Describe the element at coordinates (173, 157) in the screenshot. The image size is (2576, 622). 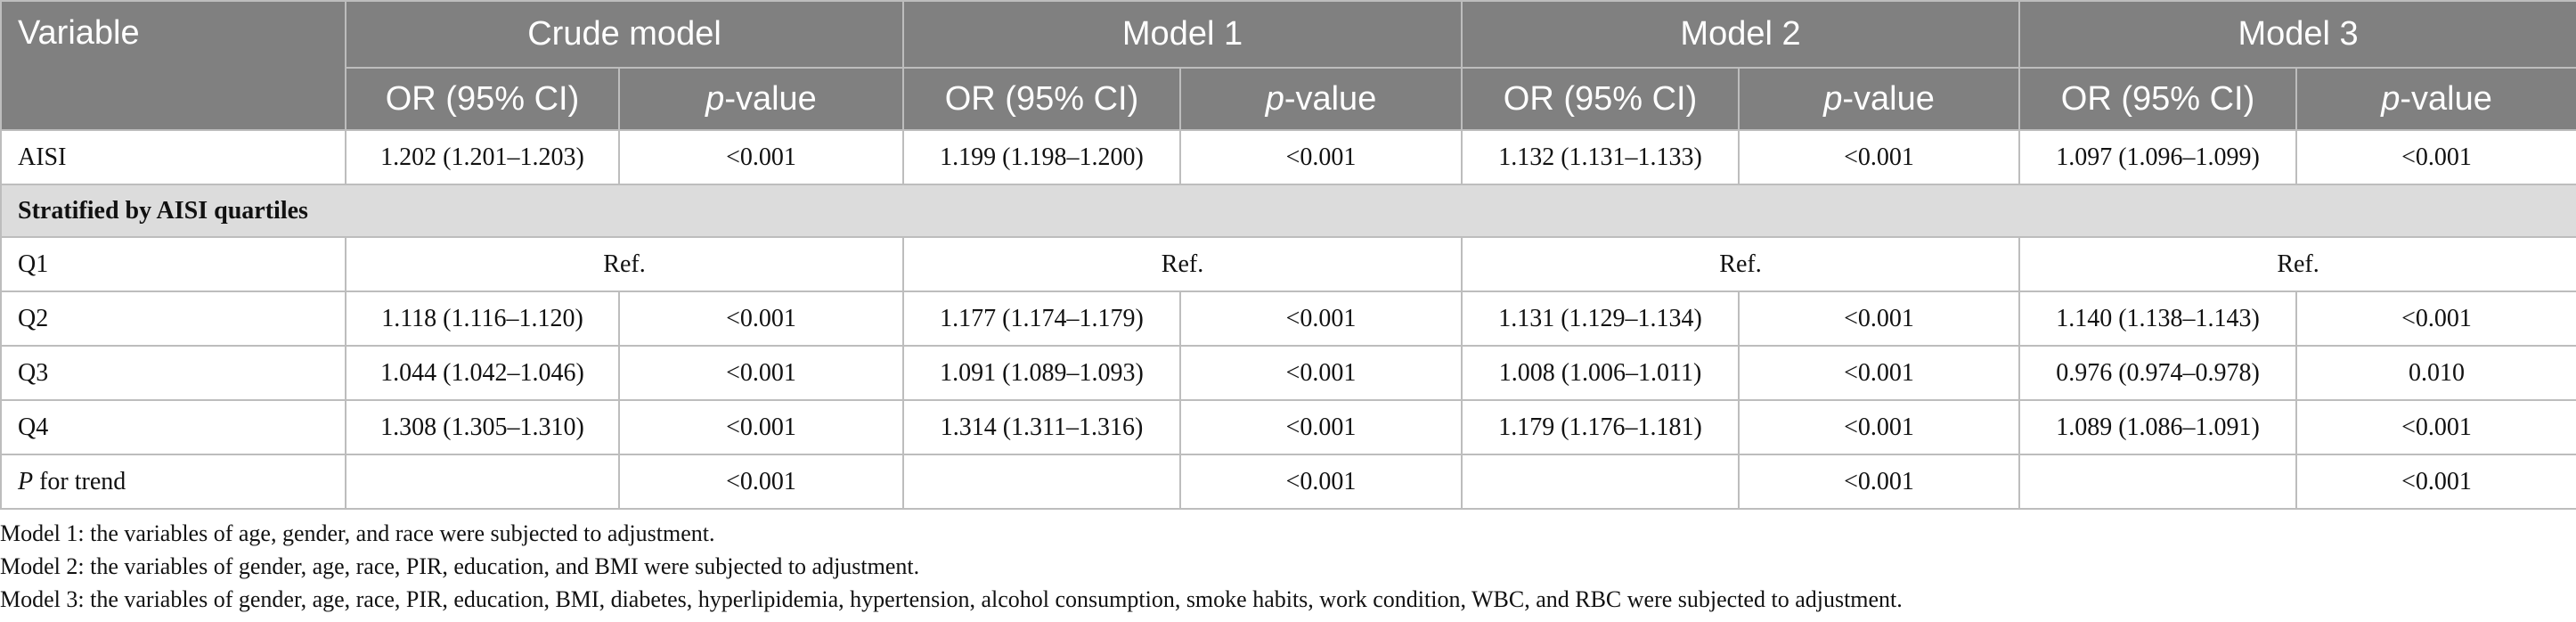
I see `row-label: AISI` at that location.